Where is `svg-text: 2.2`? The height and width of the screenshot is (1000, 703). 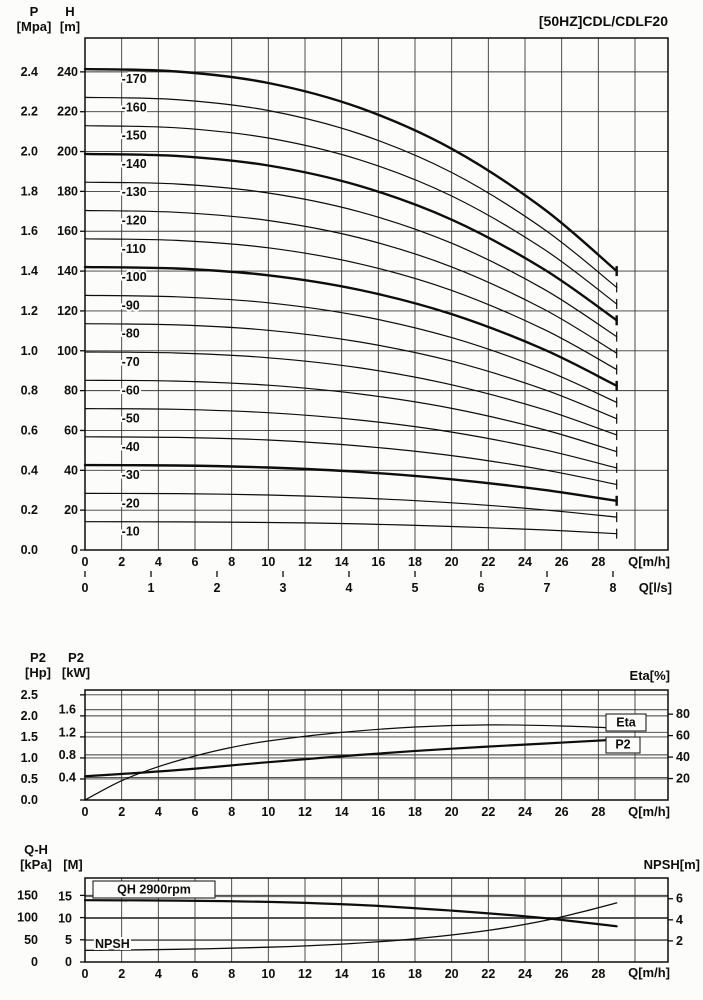
svg-text: 2.2 is located at coordinates (29, 112).